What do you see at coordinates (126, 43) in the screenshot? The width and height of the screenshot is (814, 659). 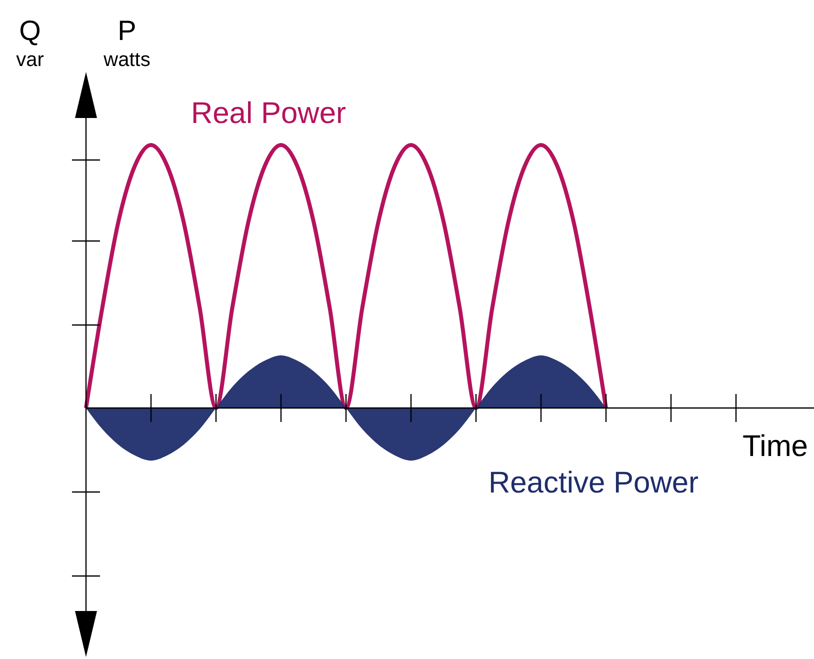 I see `y-axis-title: P watts` at bounding box center [126, 43].